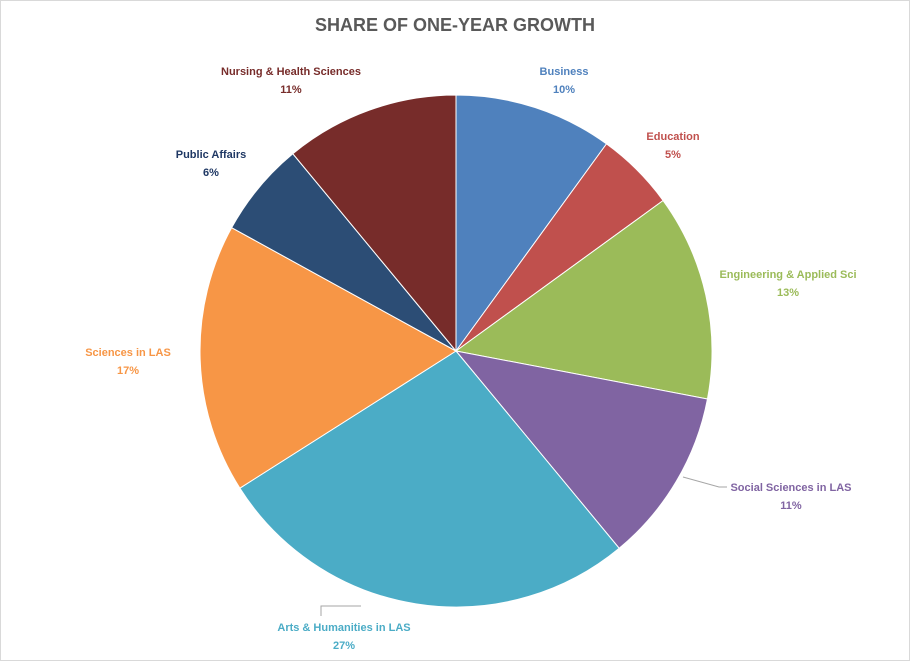 This screenshot has width=910, height=661. What do you see at coordinates (211, 164) in the screenshot?
I see `data-label-public-affairs: Public Affairs 6%` at bounding box center [211, 164].